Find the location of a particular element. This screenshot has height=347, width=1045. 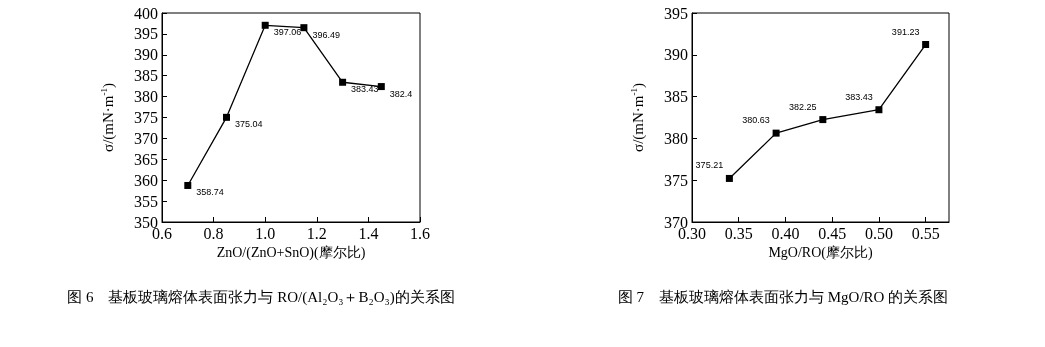

data-label: 396.49 is located at coordinates (326, 34).